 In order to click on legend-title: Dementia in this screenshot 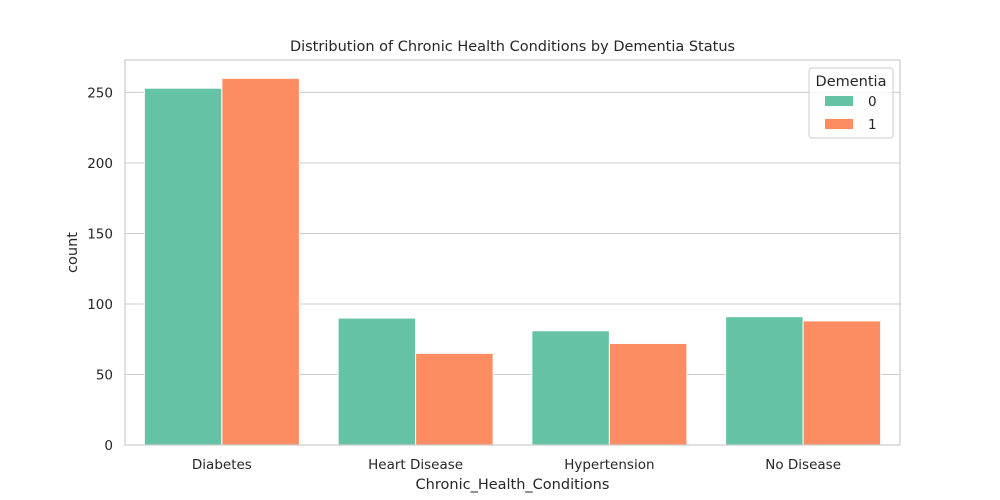, I will do `click(851, 82)`.